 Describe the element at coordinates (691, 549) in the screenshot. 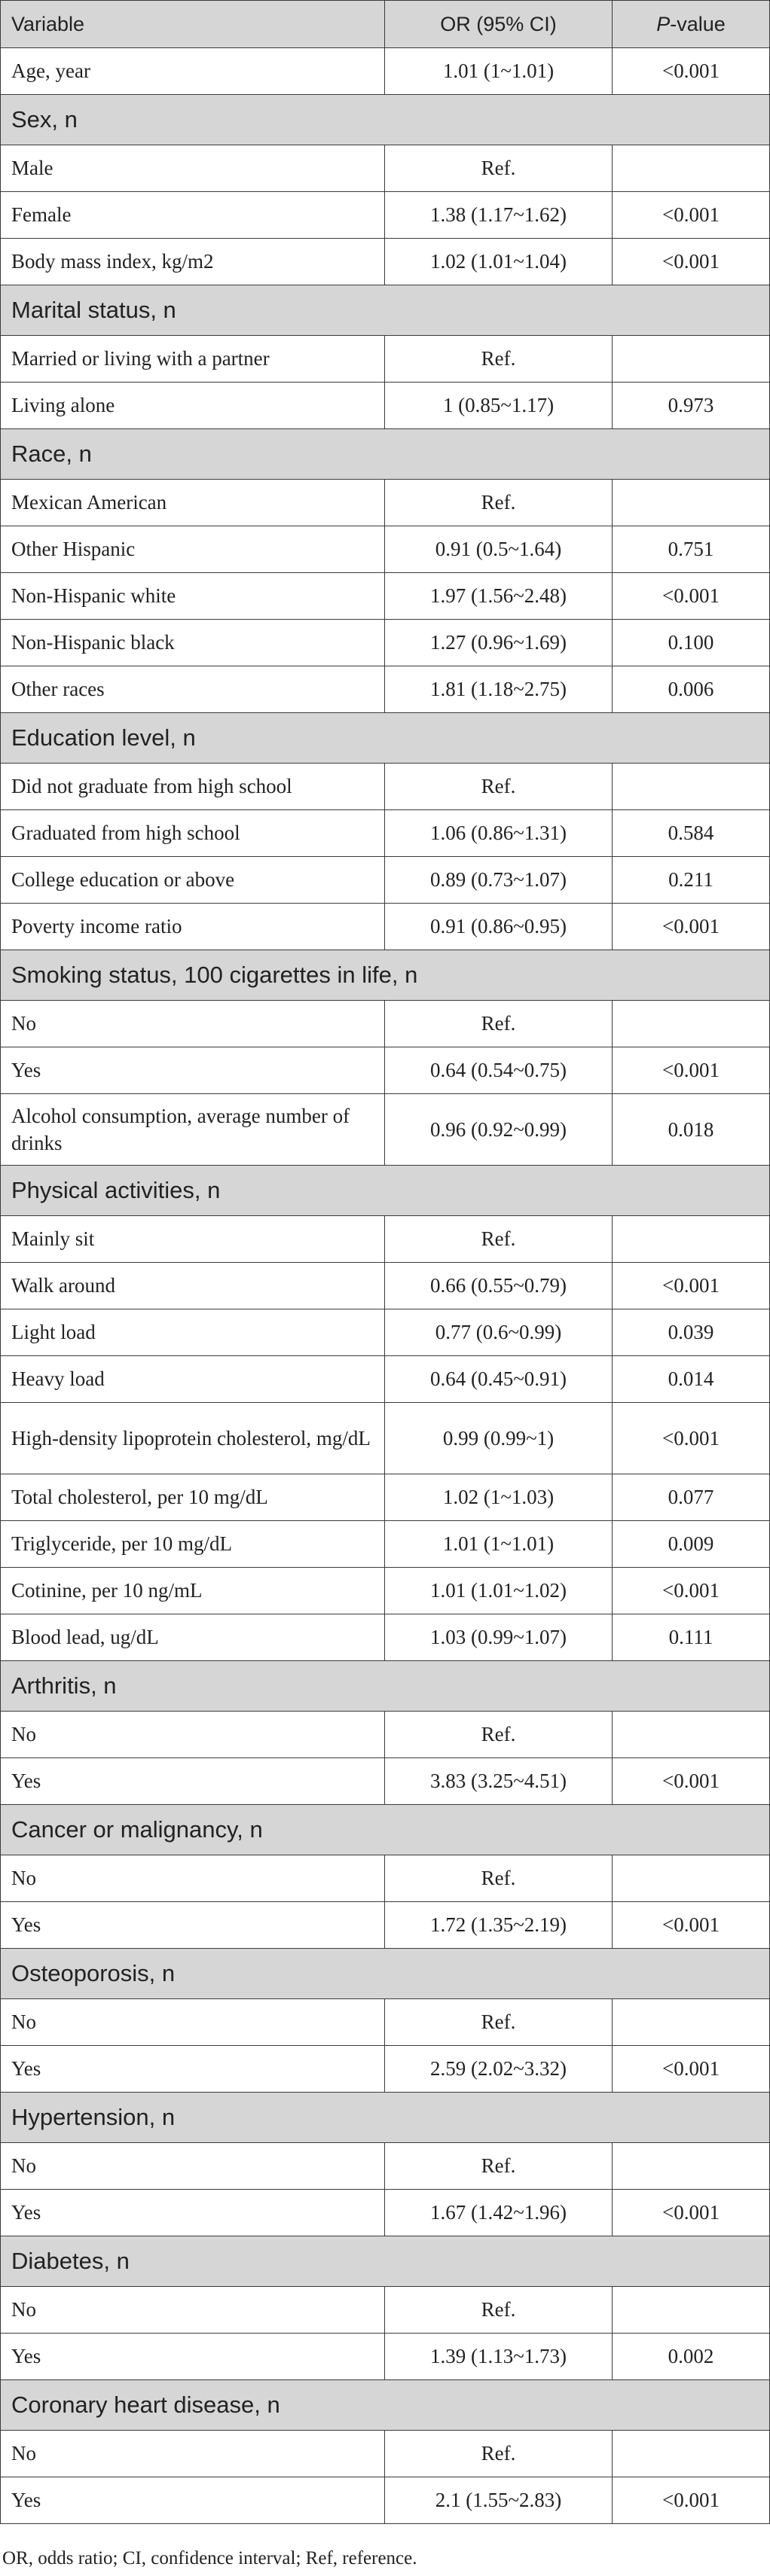

I see `p-value-cell: 0.751` at that location.